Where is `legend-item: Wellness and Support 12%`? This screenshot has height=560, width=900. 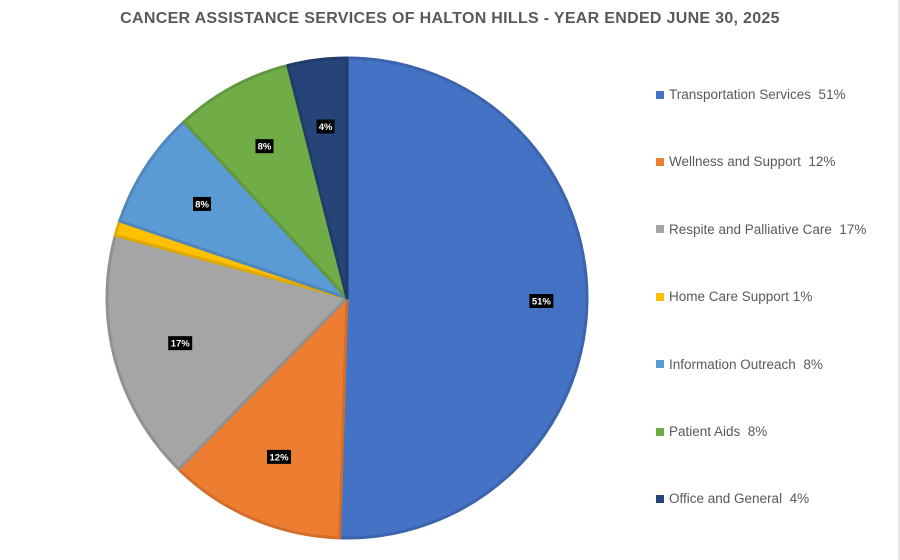 legend-item: Wellness and Support 12% is located at coordinates (745, 161).